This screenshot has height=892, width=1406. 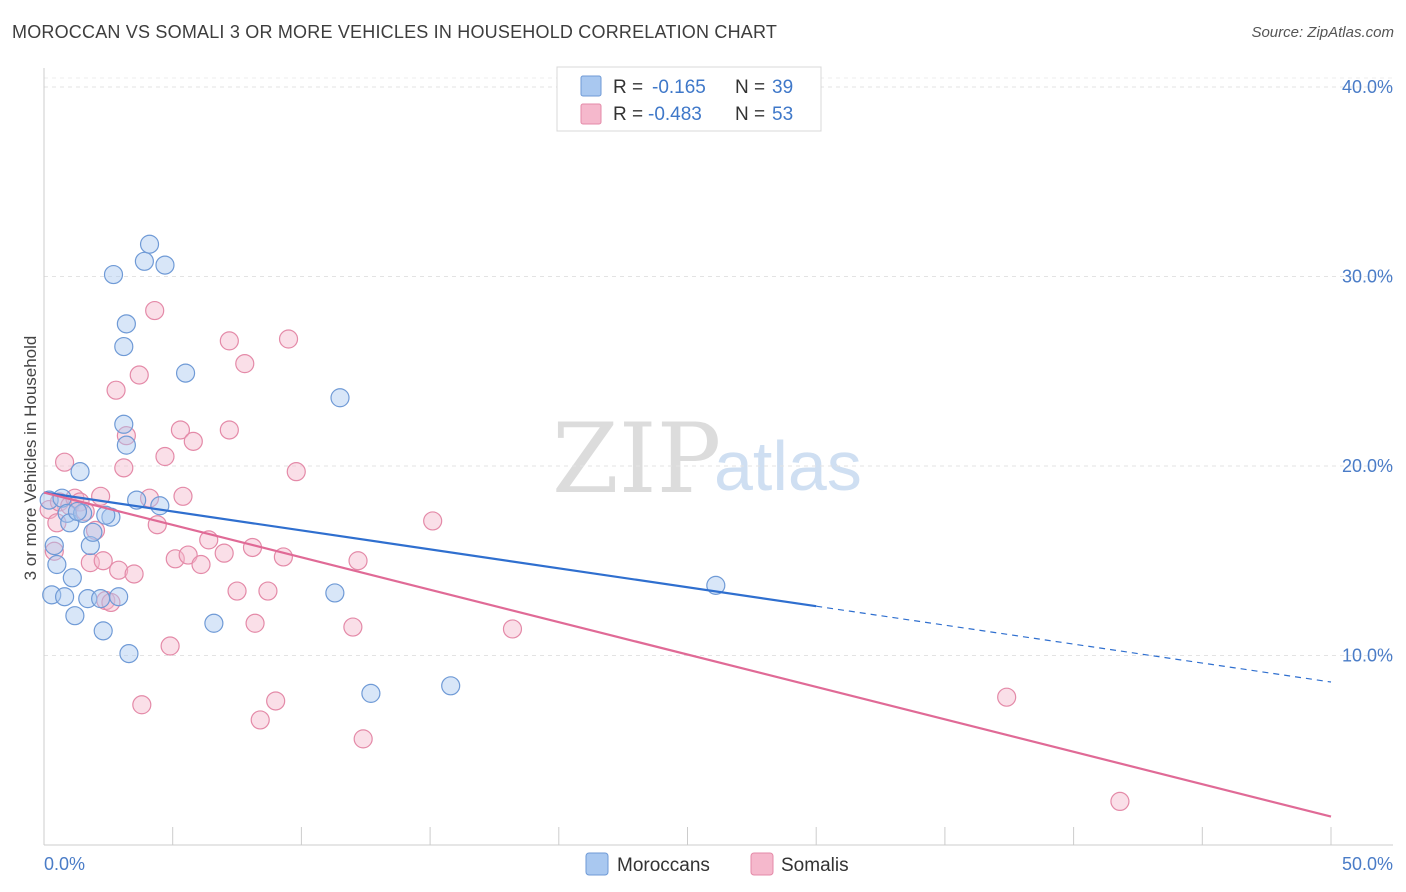 I want to click on y-axis-label: 3 or more Vehicles in Household, so click(x=30, y=458).